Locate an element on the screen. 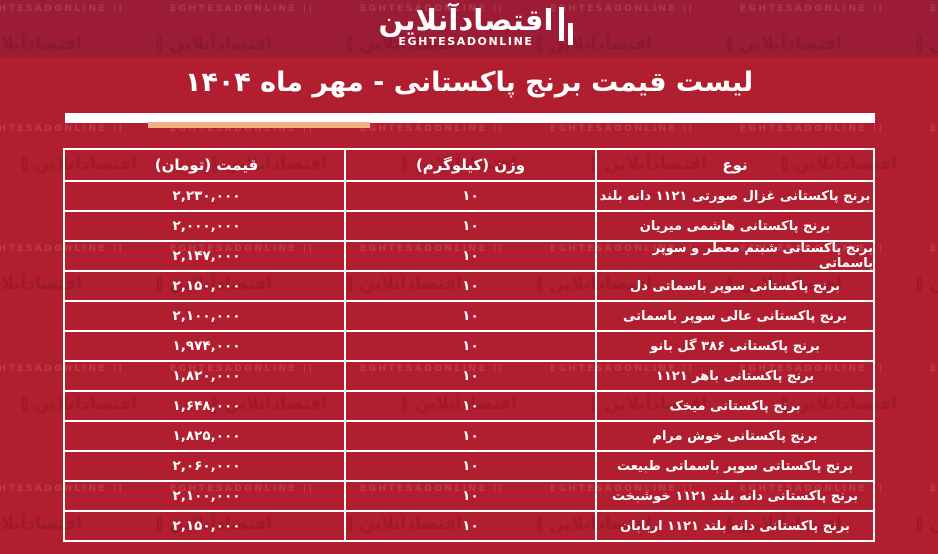 This screenshot has width=938, height=554. logo-bar-tall-icon is located at coordinates (562, 24).